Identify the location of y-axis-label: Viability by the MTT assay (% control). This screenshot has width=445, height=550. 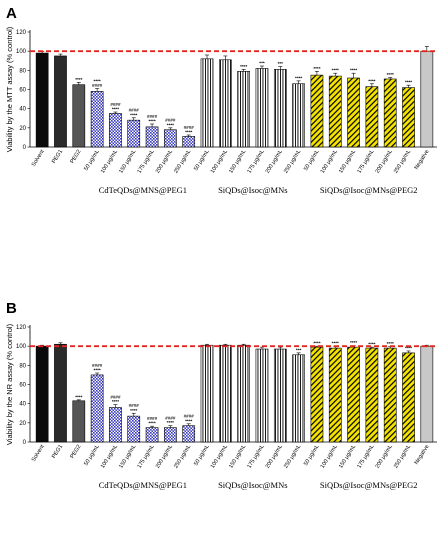
(9, 89).